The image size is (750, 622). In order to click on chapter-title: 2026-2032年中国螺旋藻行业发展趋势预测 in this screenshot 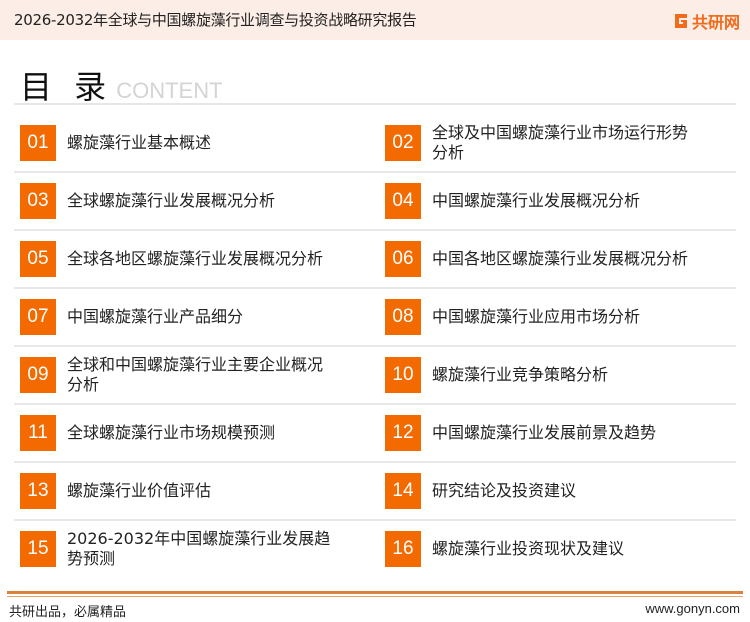, I will do `click(199, 548)`.